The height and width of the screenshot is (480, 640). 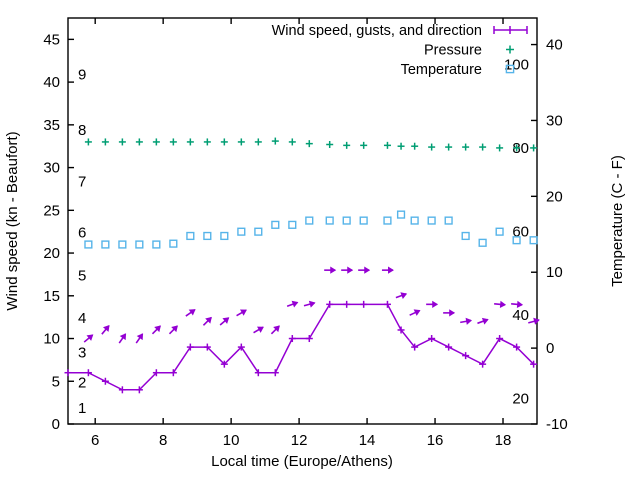 What do you see at coordinates (557, 424) in the screenshot?
I see `y2-tick-label: -10` at bounding box center [557, 424].